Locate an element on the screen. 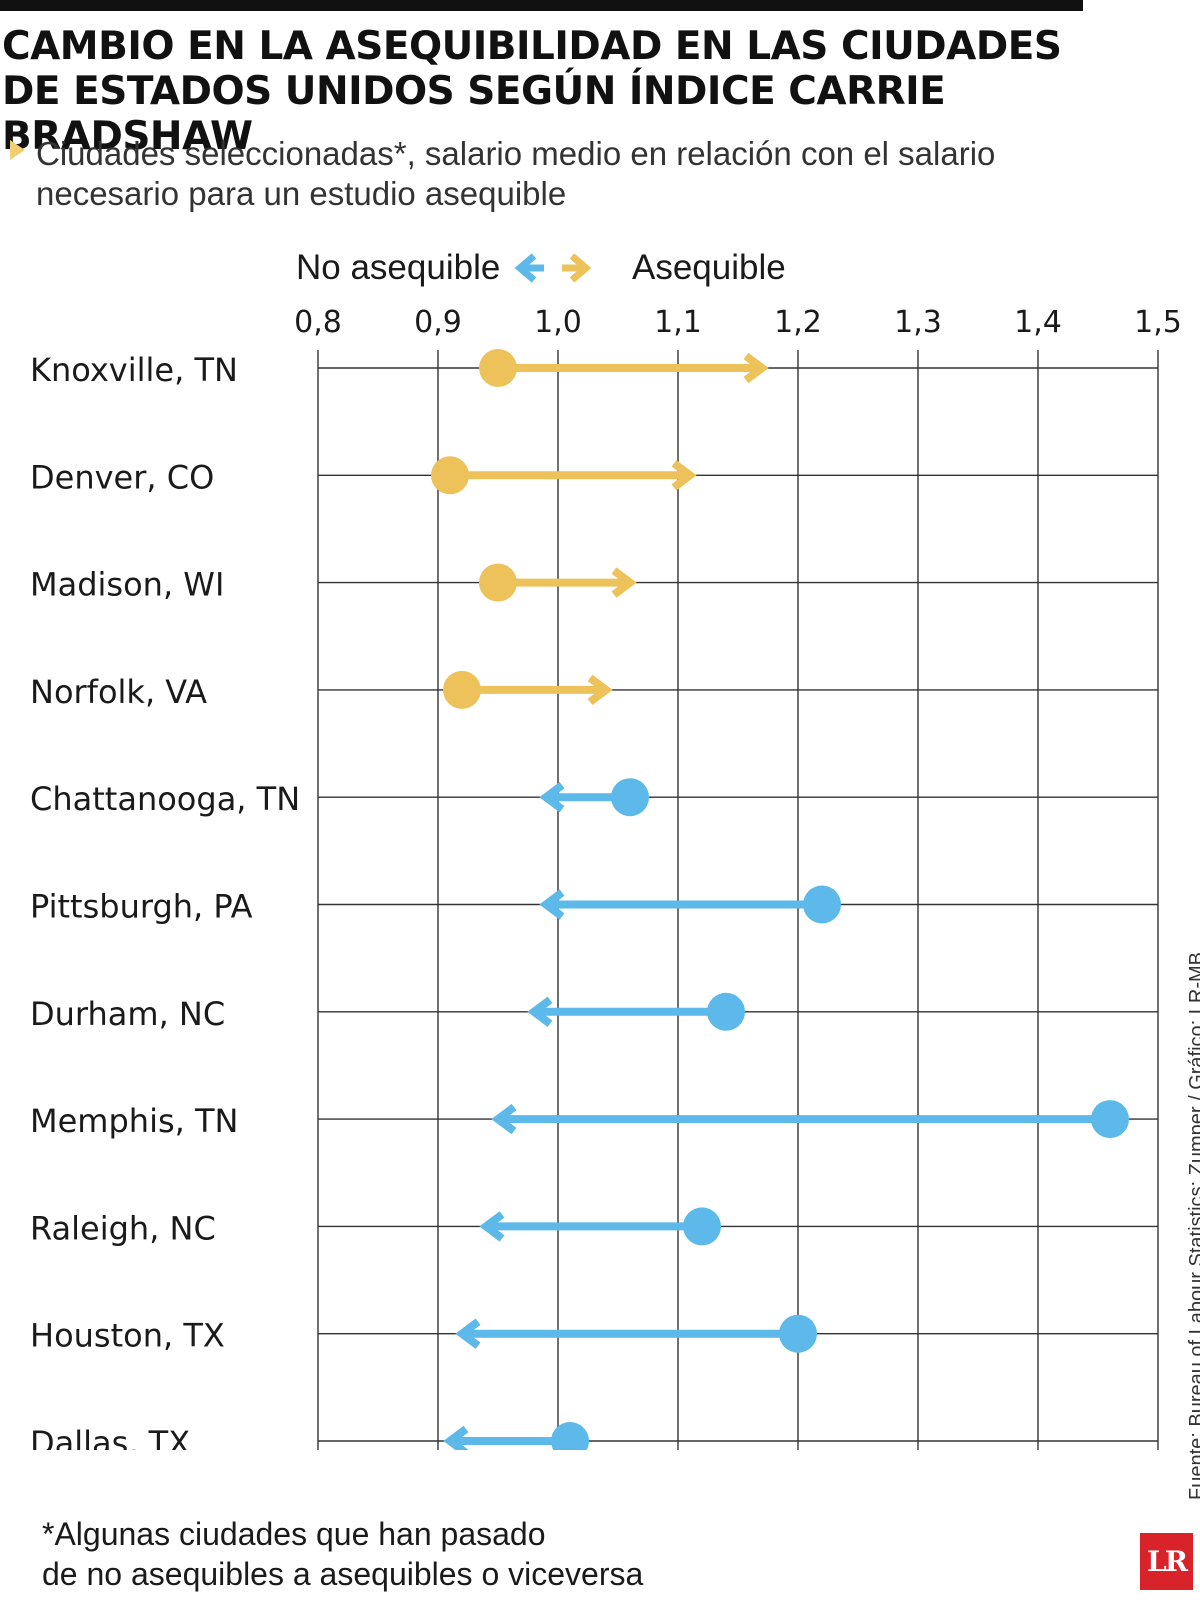 This screenshot has height=1607, width=1200. x-tick-label: 1,0 is located at coordinates (558, 322).